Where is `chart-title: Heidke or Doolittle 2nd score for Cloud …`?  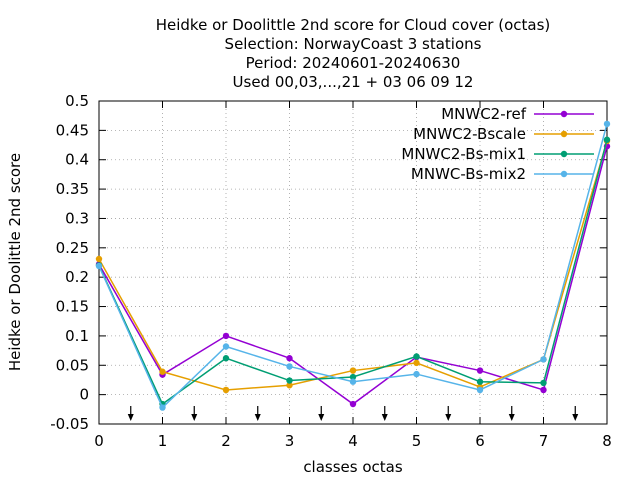 chart-title: Heidke or Doolittle 2nd score for Cloud … is located at coordinates (353, 53).